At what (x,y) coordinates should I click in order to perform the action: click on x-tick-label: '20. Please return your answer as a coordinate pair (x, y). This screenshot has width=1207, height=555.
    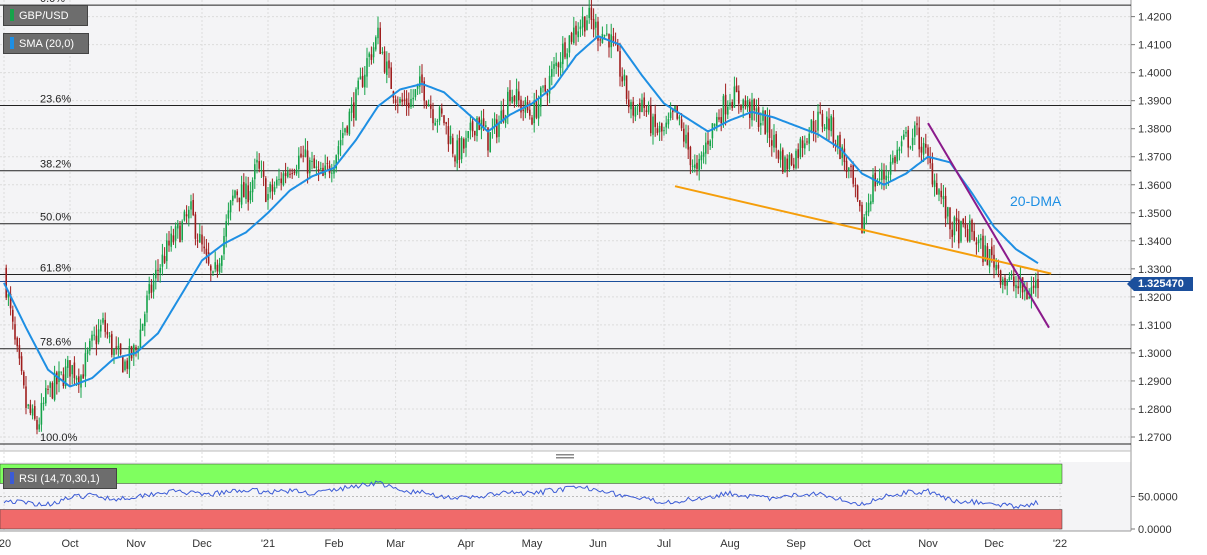
    Looking at the image, I should click on (5, 544).